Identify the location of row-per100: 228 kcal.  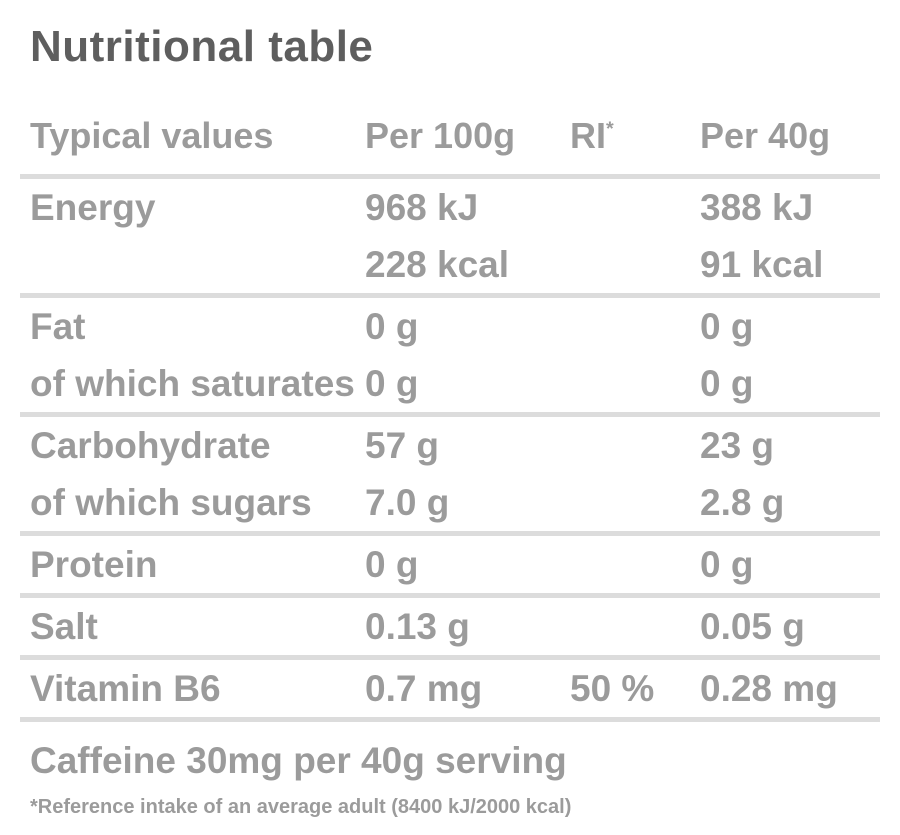
(437, 264).